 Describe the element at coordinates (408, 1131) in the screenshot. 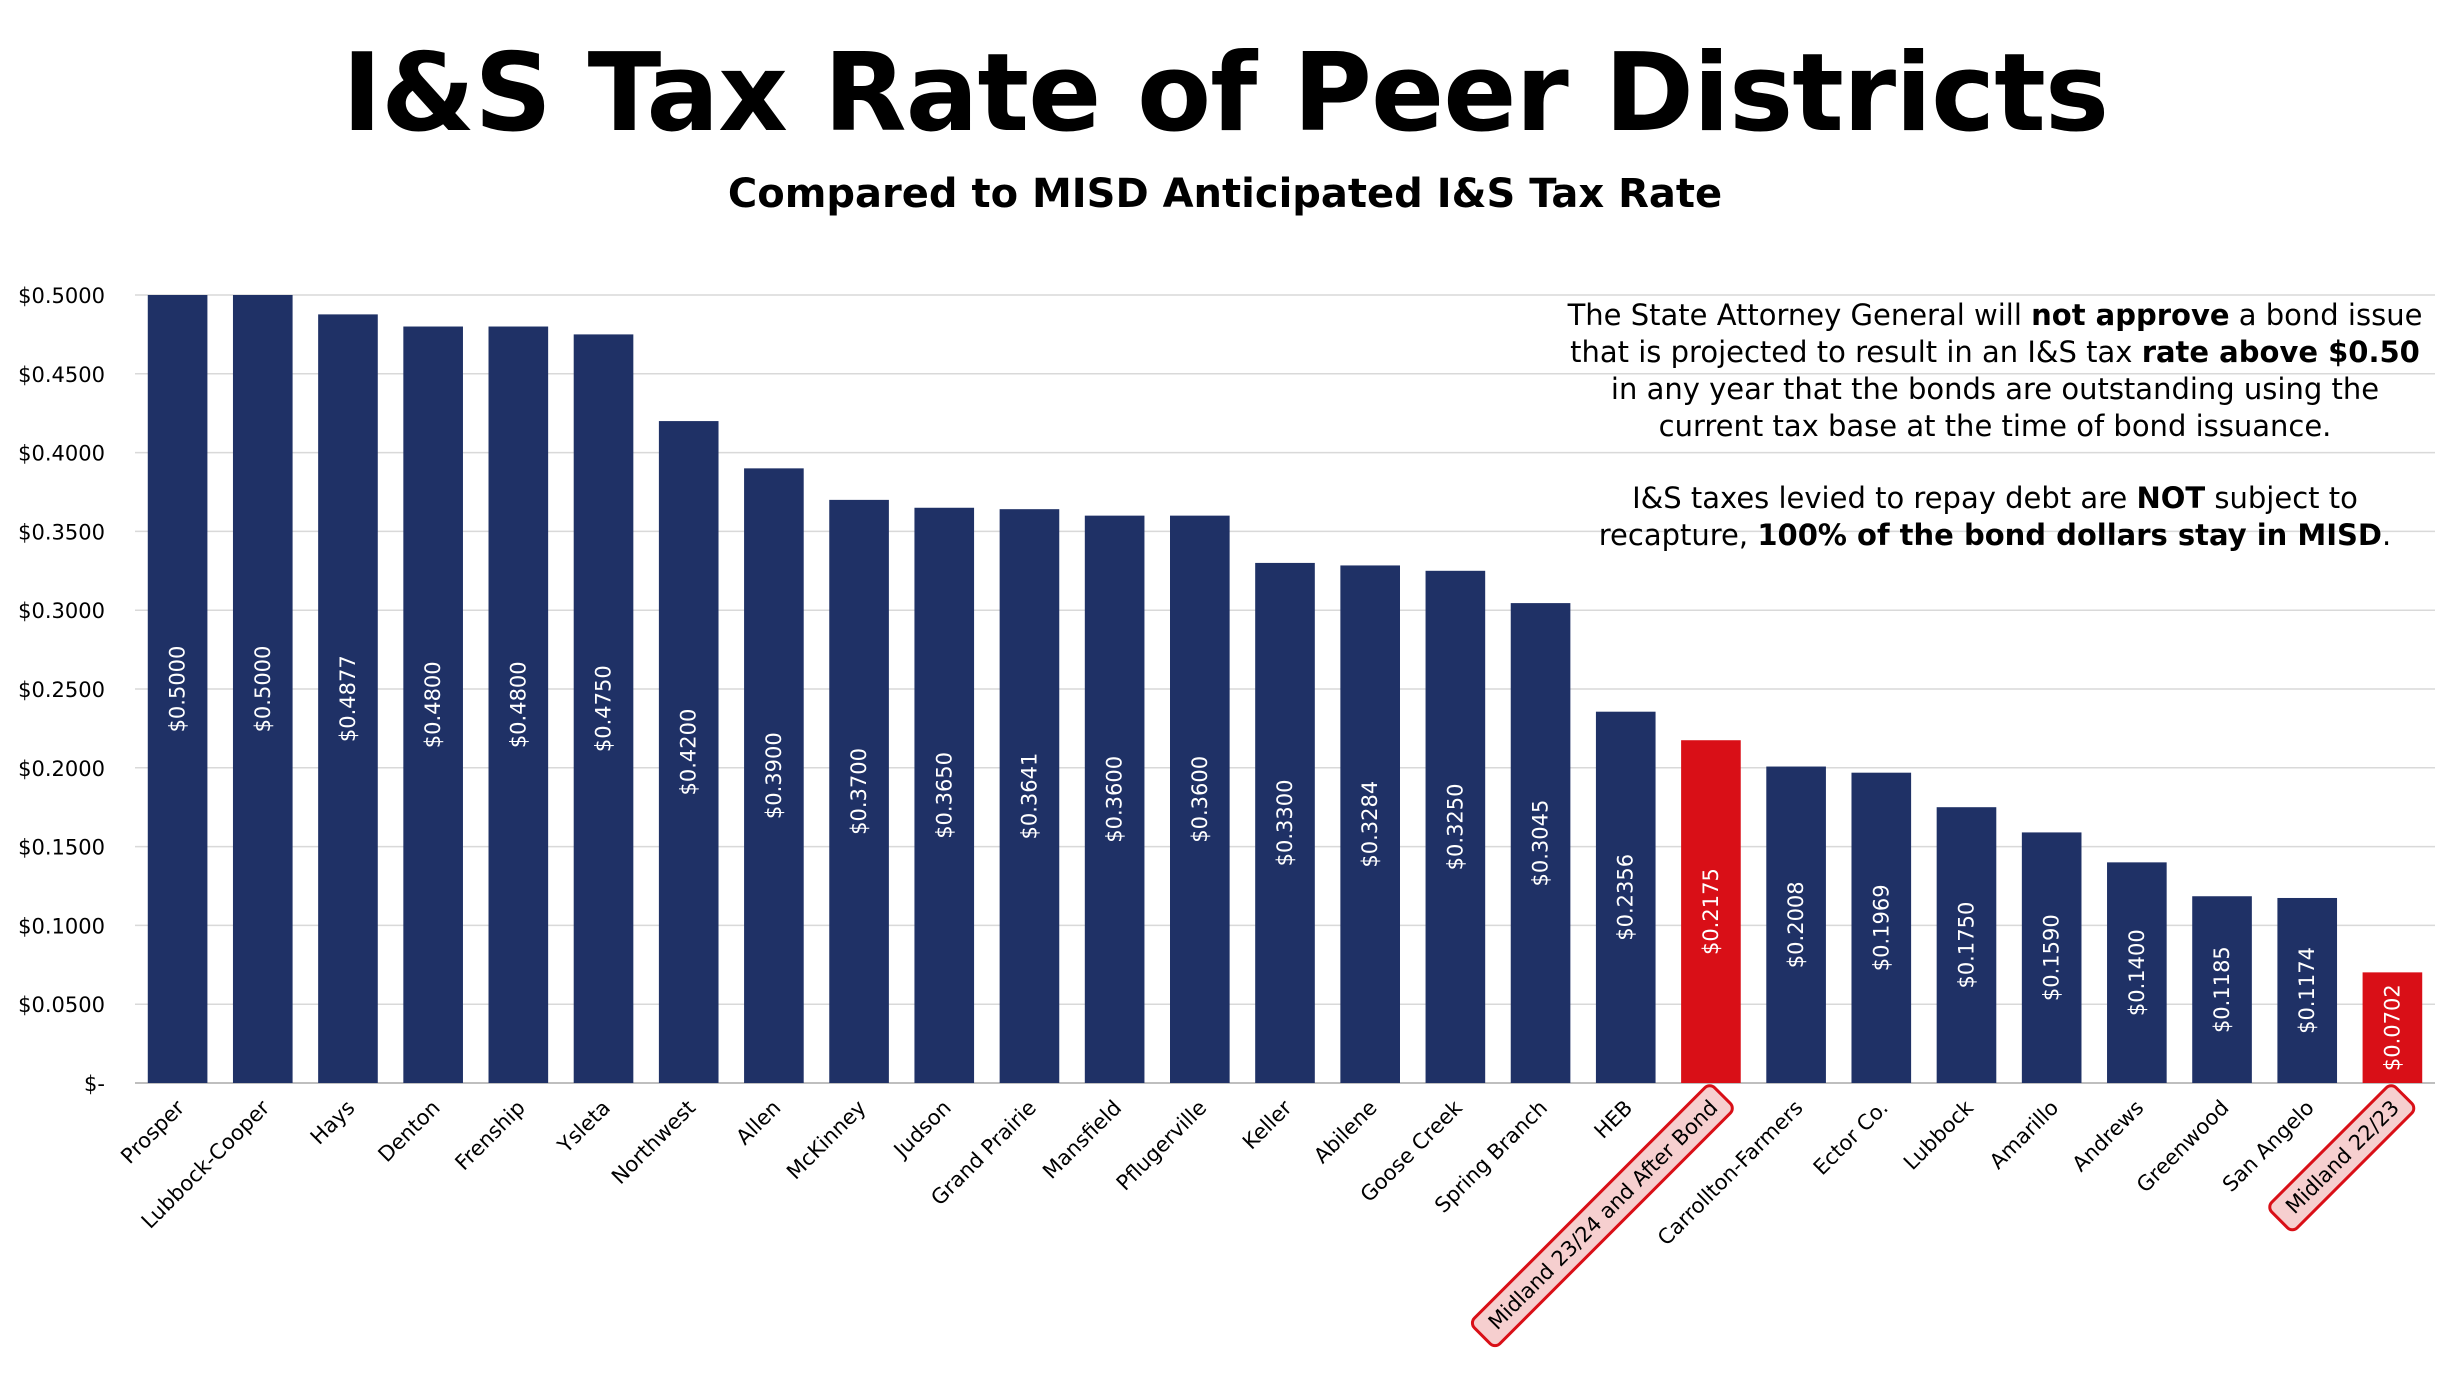

I see `x-tick-label: Denton` at that location.